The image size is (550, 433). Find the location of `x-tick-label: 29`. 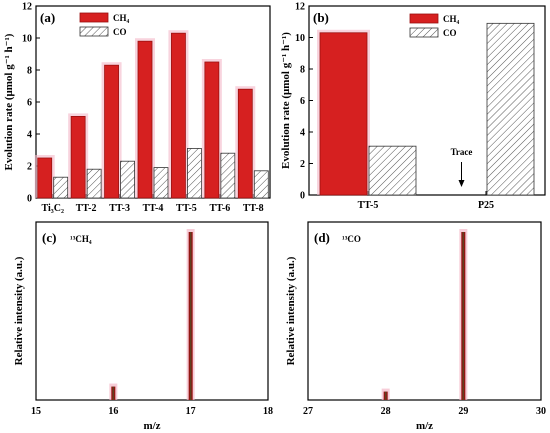

x-tick-label: 29 is located at coordinates (463, 411).